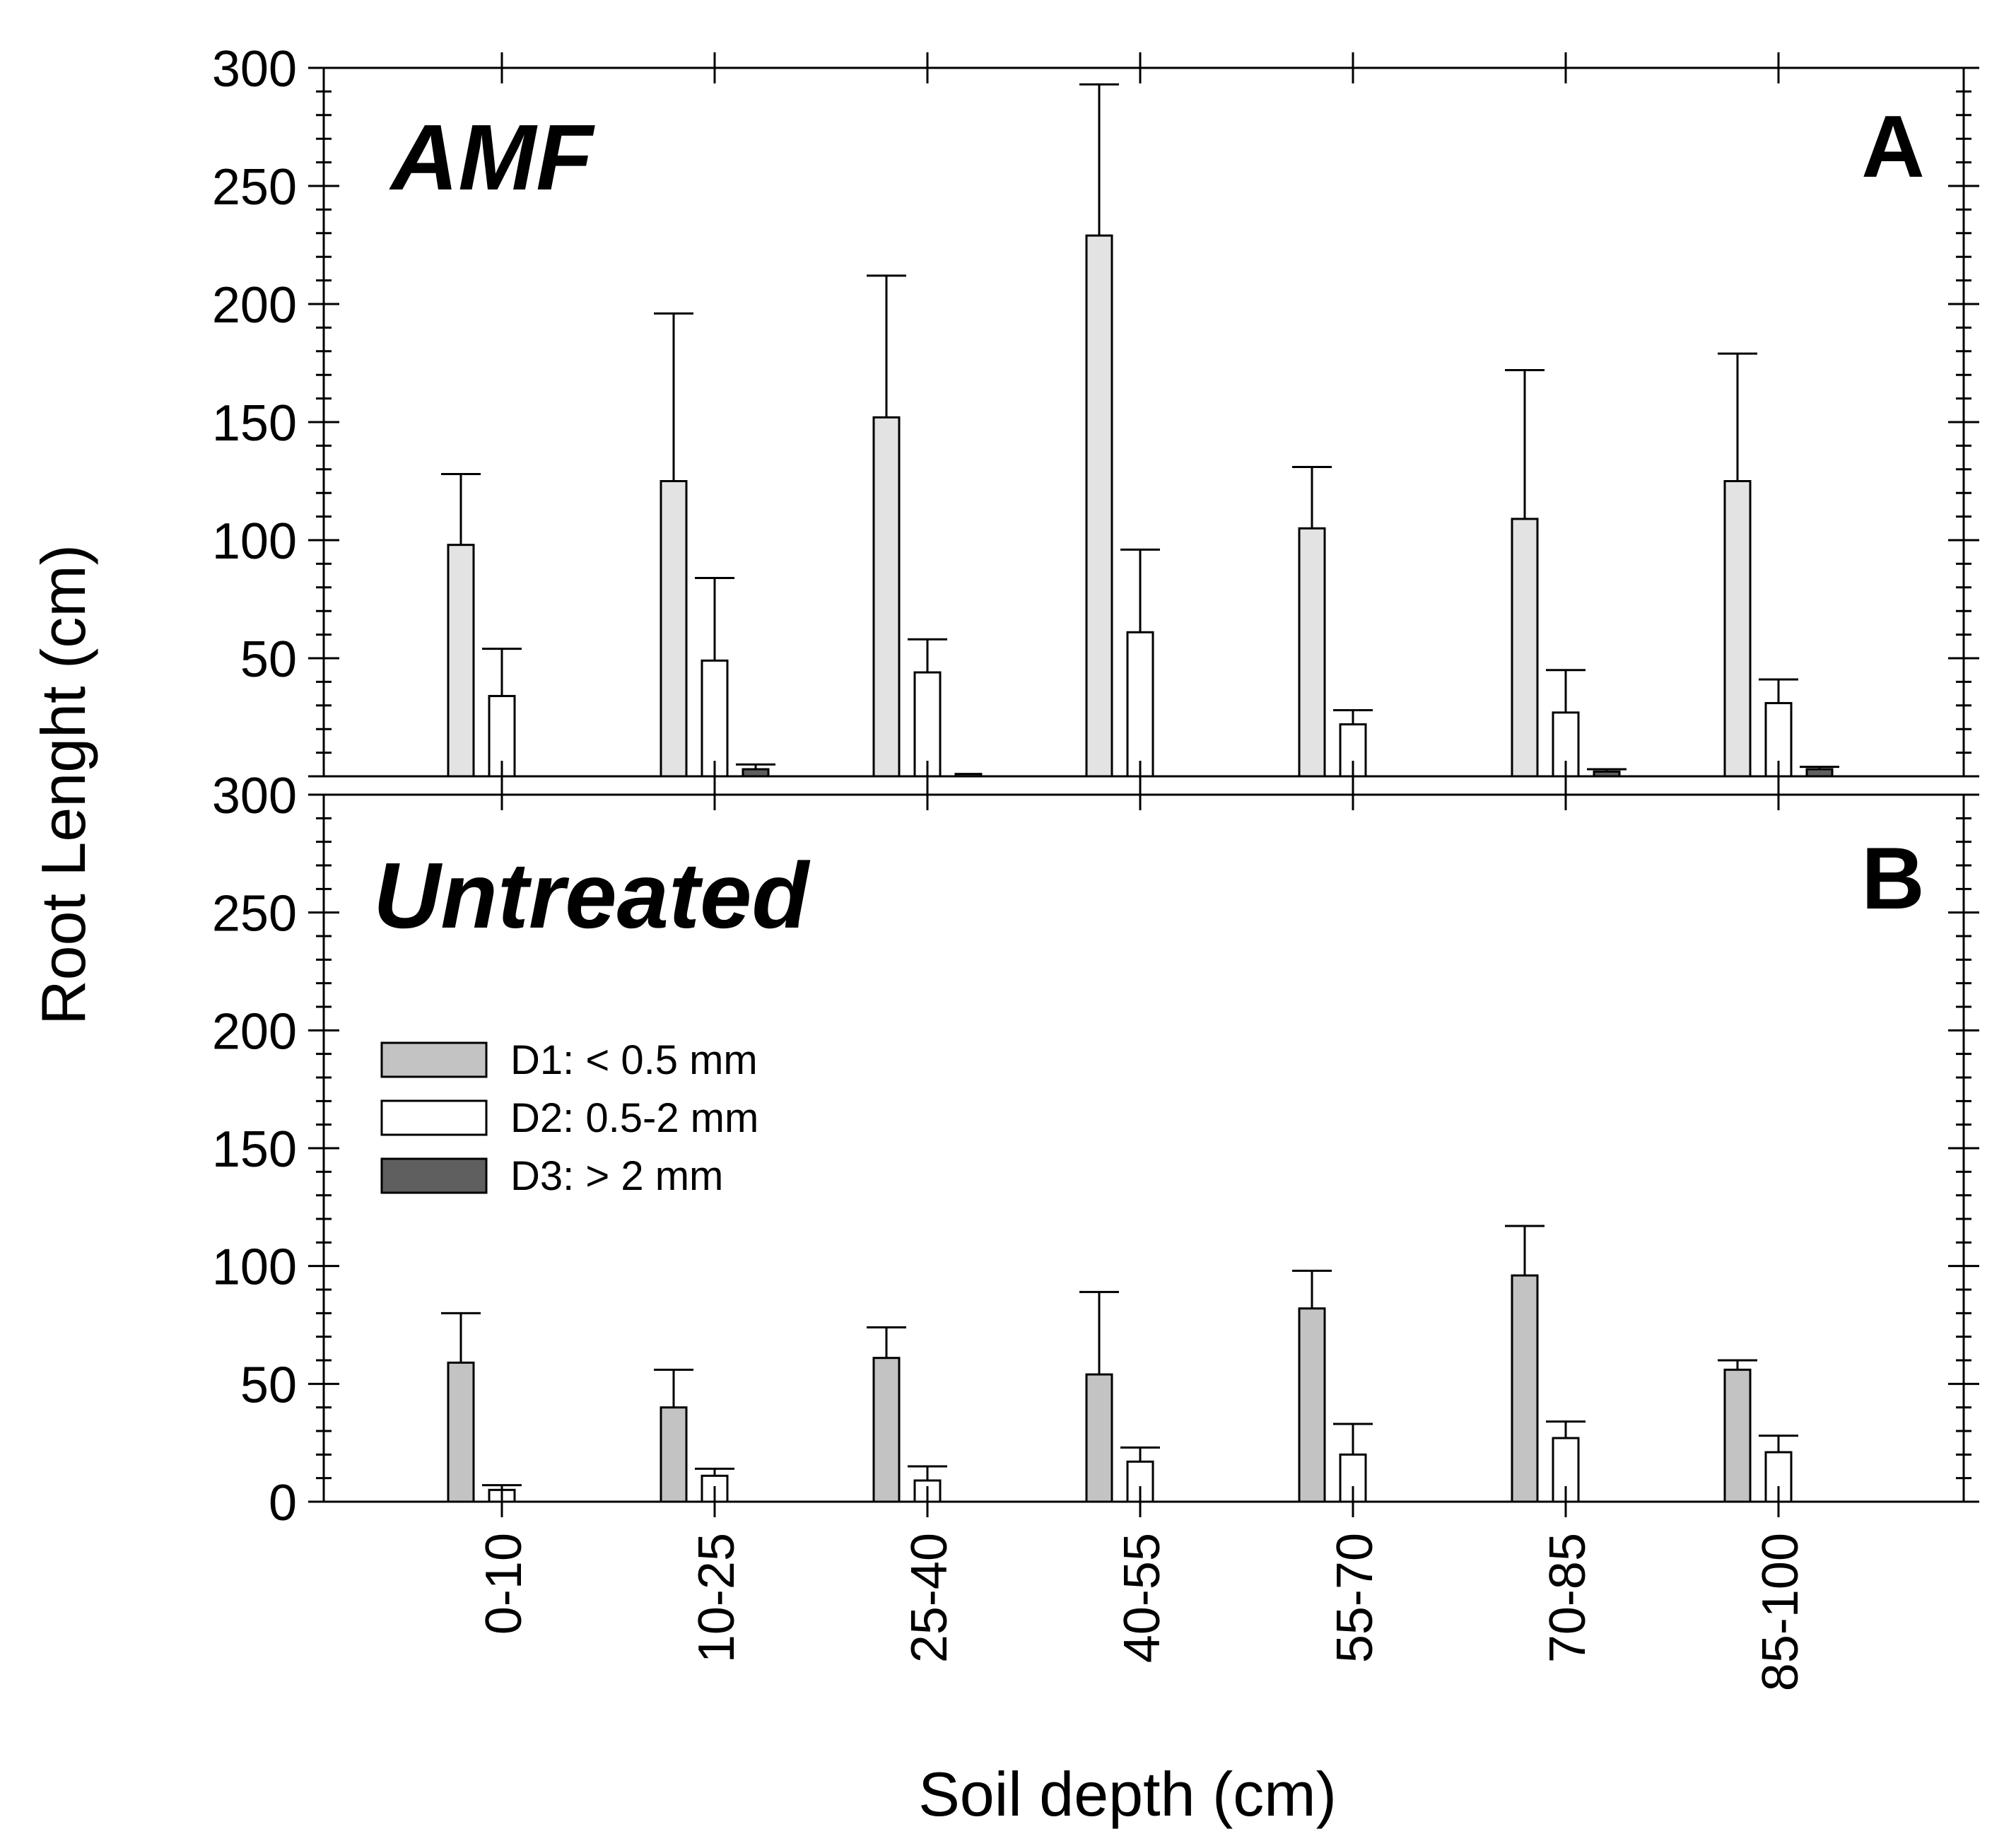 Image resolution: width=2016 pixels, height=1834 pixels. I want to click on x-tick-label: 10-25, so click(716, 1598).